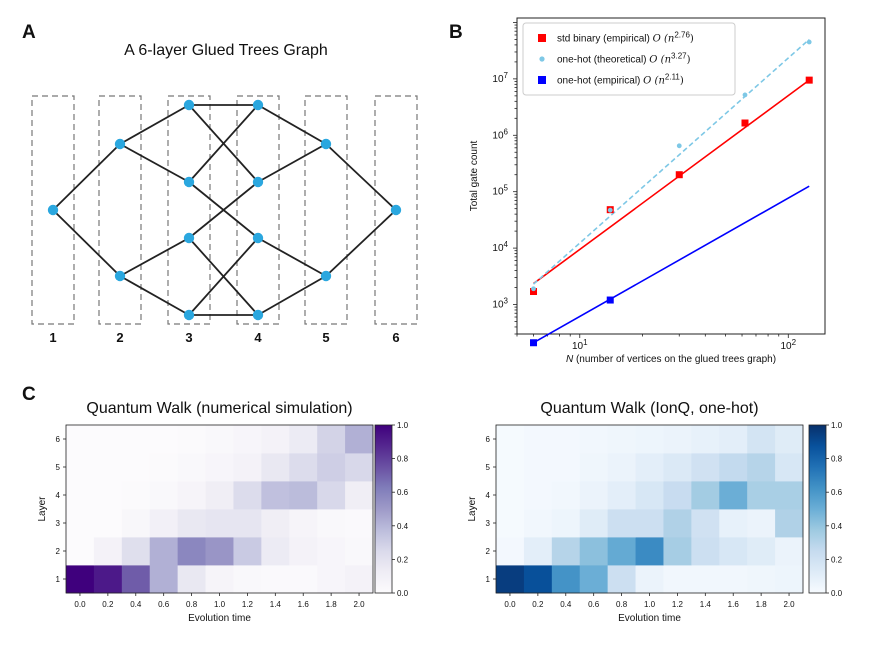 The width and height of the screenshot is (871, 653). Describe the element at coordinates (383, 509) in the screenshot. I see `colorbar` at that location.